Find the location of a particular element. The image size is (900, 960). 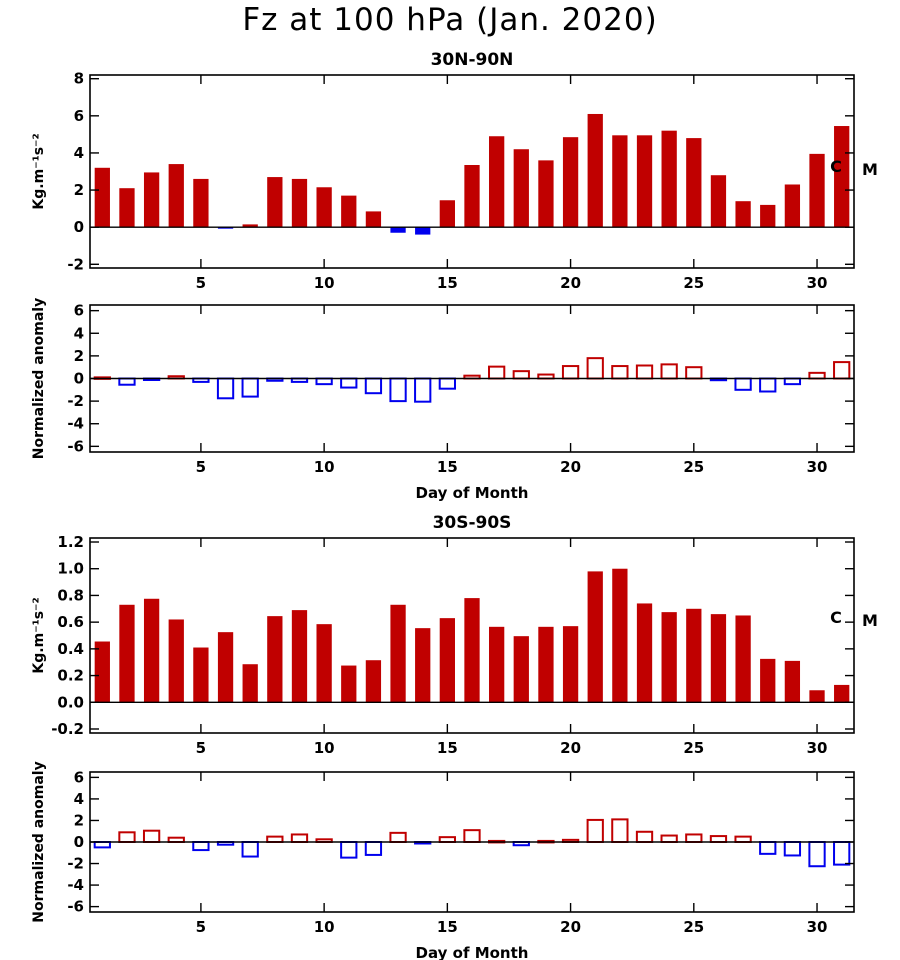

chart-title: Fz at 100 hPa (Jan. 2020) is located at coordinates (450, 20).